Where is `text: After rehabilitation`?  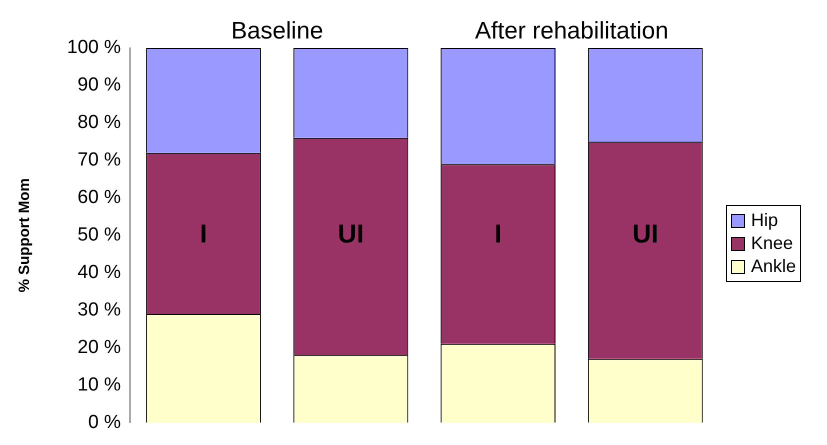 text: After rehabilitation is located at coordinates (571, 31).